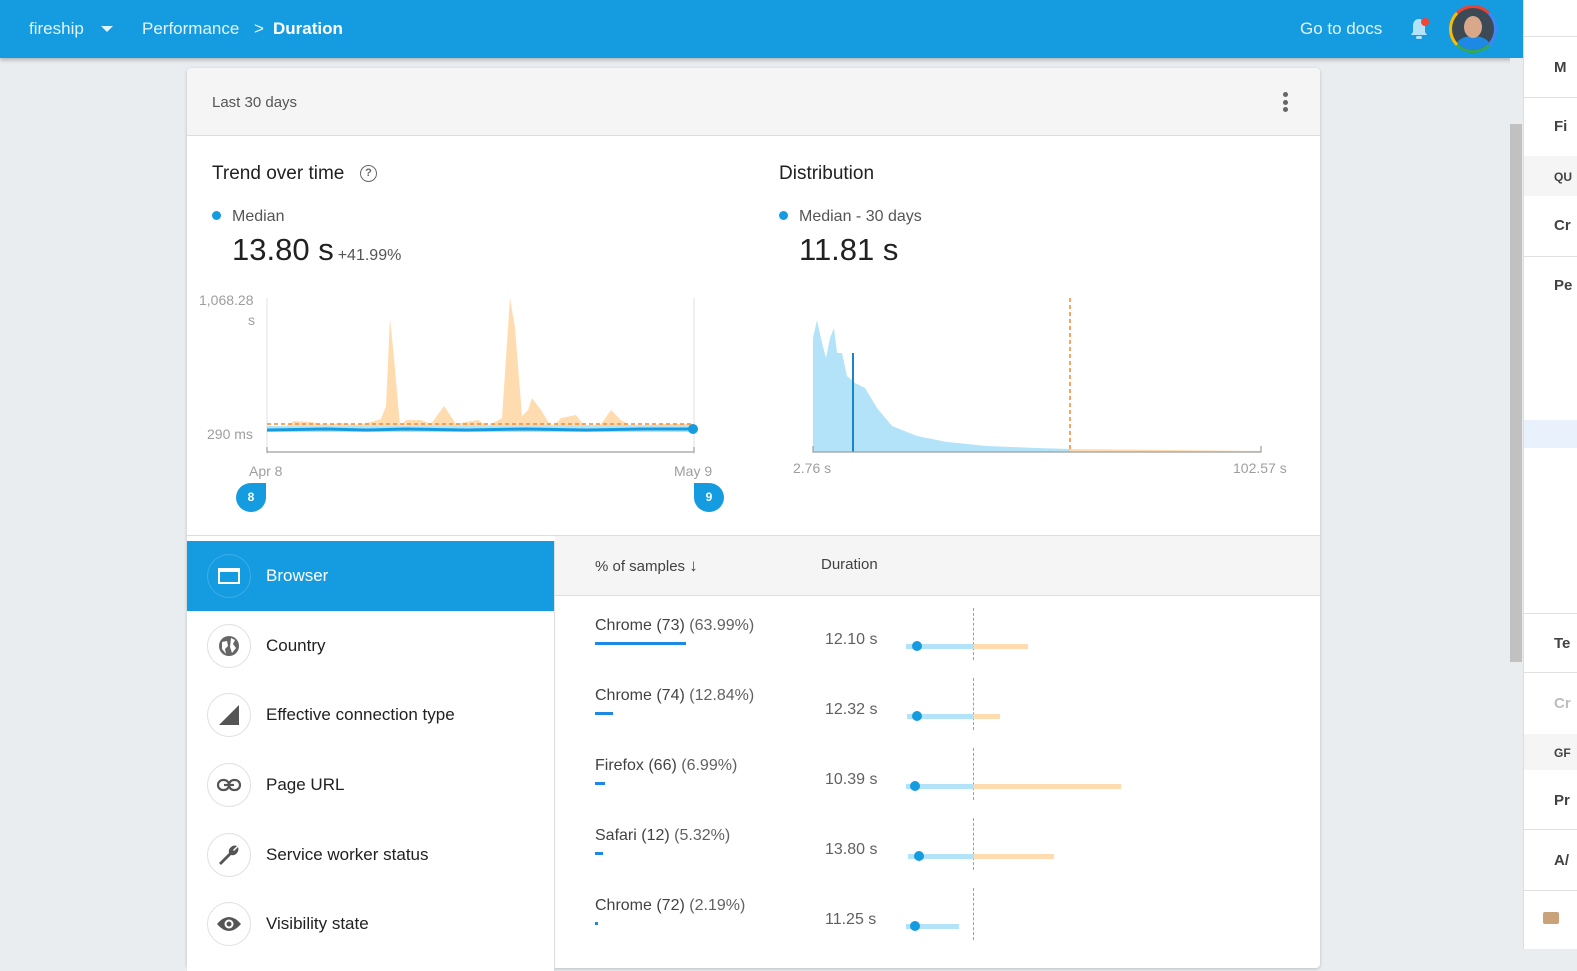 This screenshot has width=1577, height=971. What do you see at coordinates (347, 854) in the screenshot?
I see `dimension-label: Service worker status` at bounding box center [347, 854].